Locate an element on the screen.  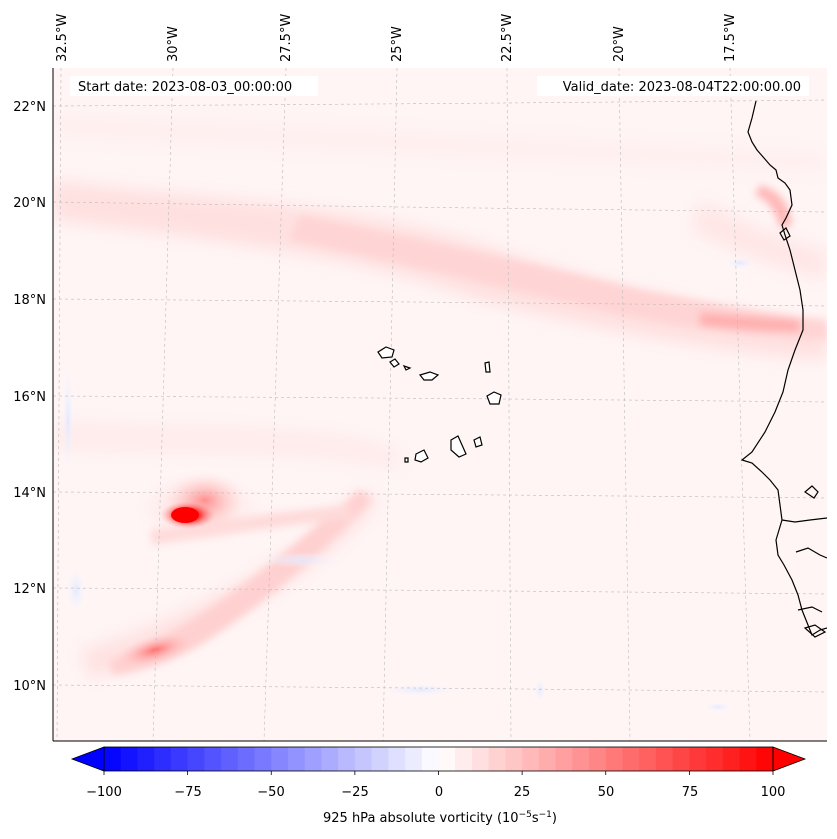
colorbar-tick-label: 25 is located at coordinates (522, 792).